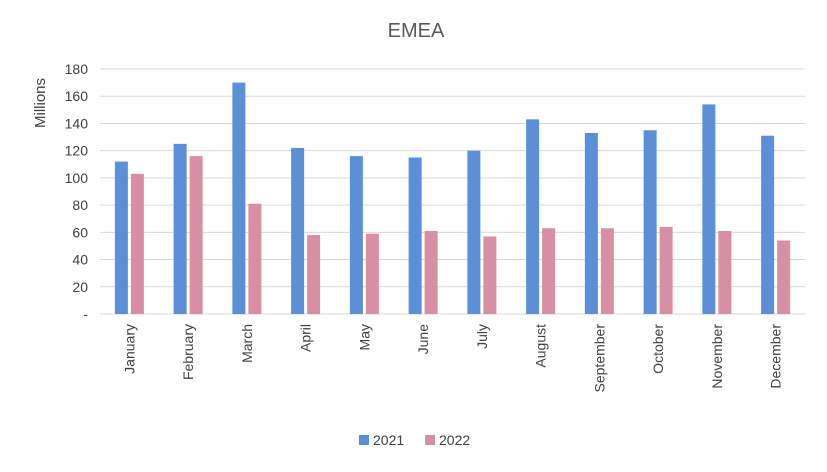 This screenshot has height=472, width=827. I want to click on x-tick-label: July, so click(482, 336).